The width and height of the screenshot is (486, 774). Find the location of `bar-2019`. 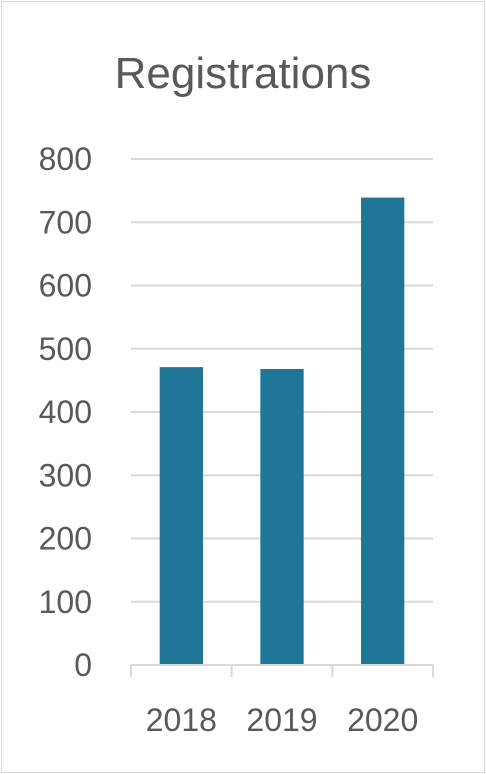

bar-2019 is located at coordinates (282, 516).